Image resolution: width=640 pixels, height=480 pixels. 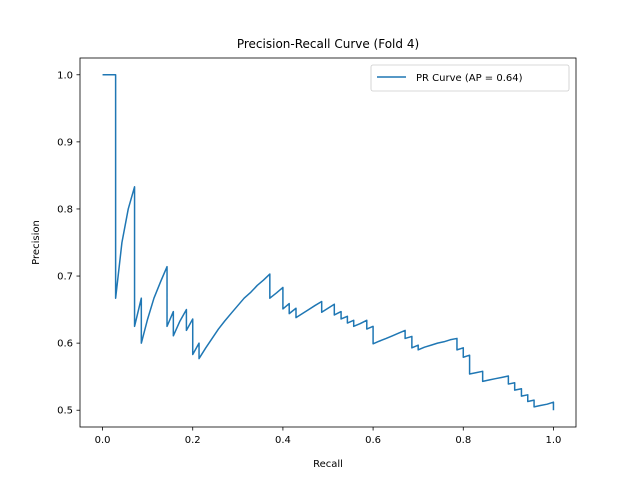 I want to click on x-tick-label: 0.4, so click(x=283, y=440).